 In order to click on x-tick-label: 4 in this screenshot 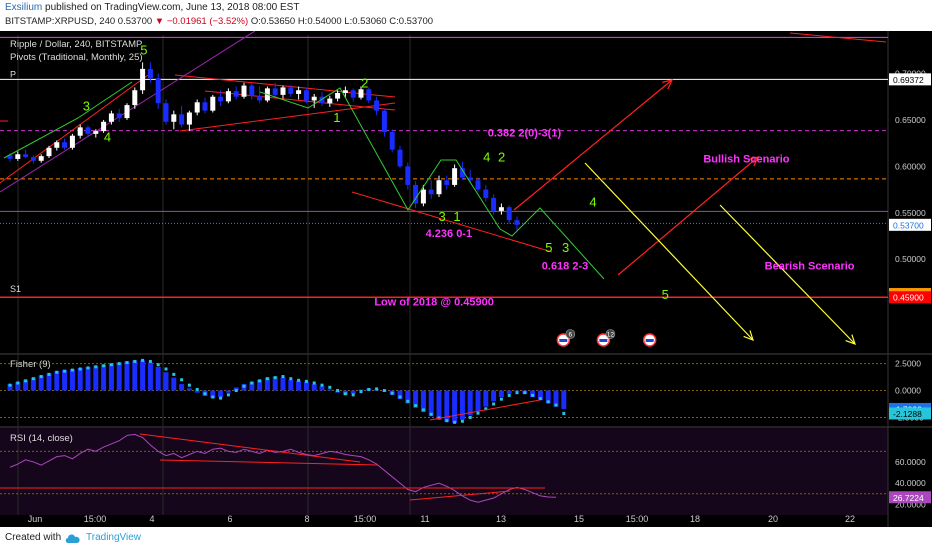, I will do `click(151, 519)`.